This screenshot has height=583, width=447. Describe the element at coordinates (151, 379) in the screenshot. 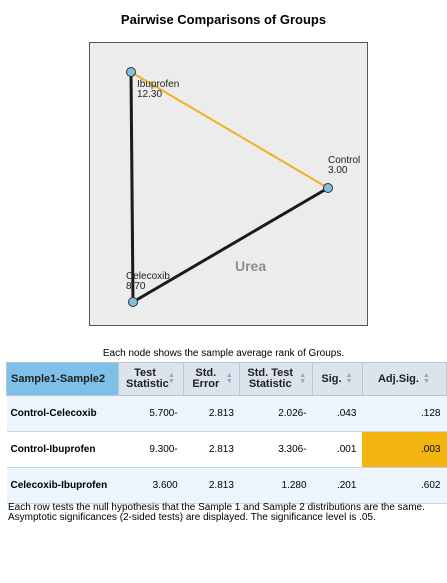

I see `header-test-statistic: Test Statistic▲ ▼` at that location.